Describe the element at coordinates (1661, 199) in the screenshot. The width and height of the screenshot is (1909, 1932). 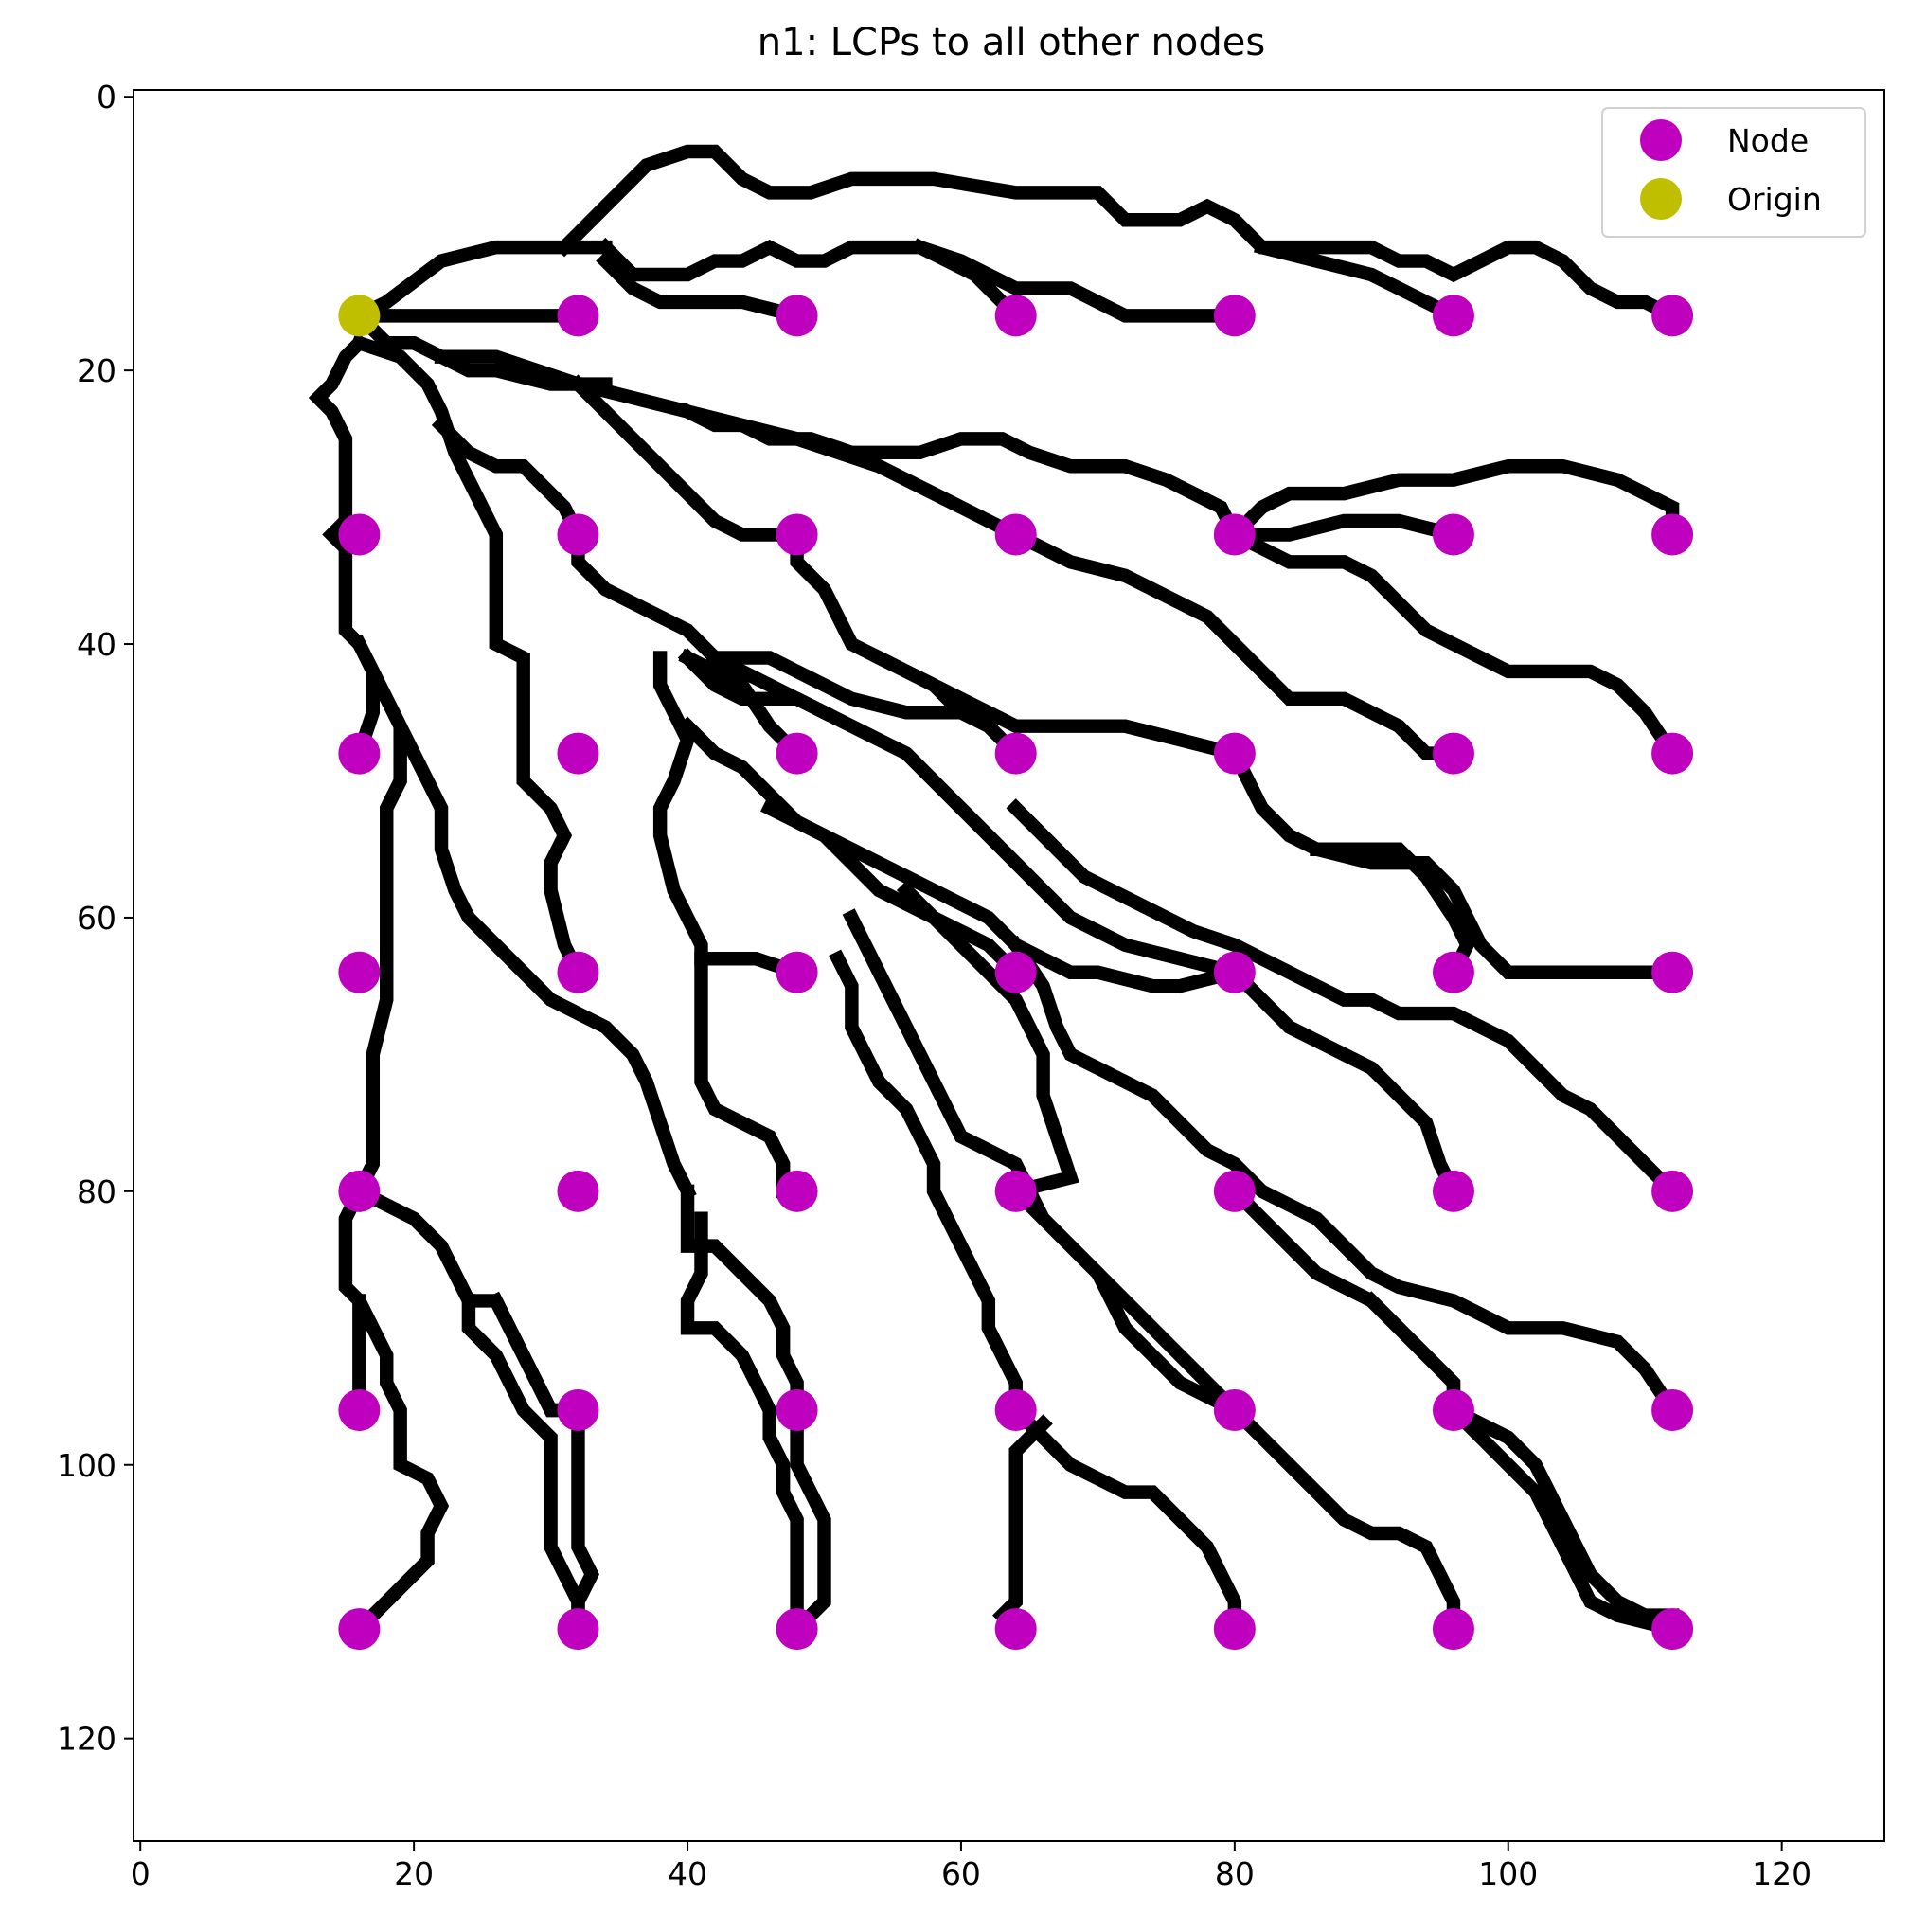
I see `legend-origin-swatch` at that location.